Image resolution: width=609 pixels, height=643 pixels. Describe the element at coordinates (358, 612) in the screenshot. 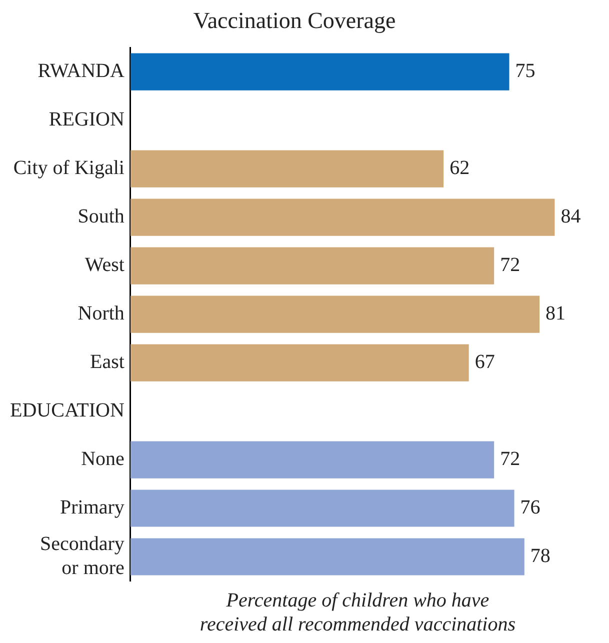

I see `x-axis-title: Percentage of children who have received all recommended vaccinations` at that location.